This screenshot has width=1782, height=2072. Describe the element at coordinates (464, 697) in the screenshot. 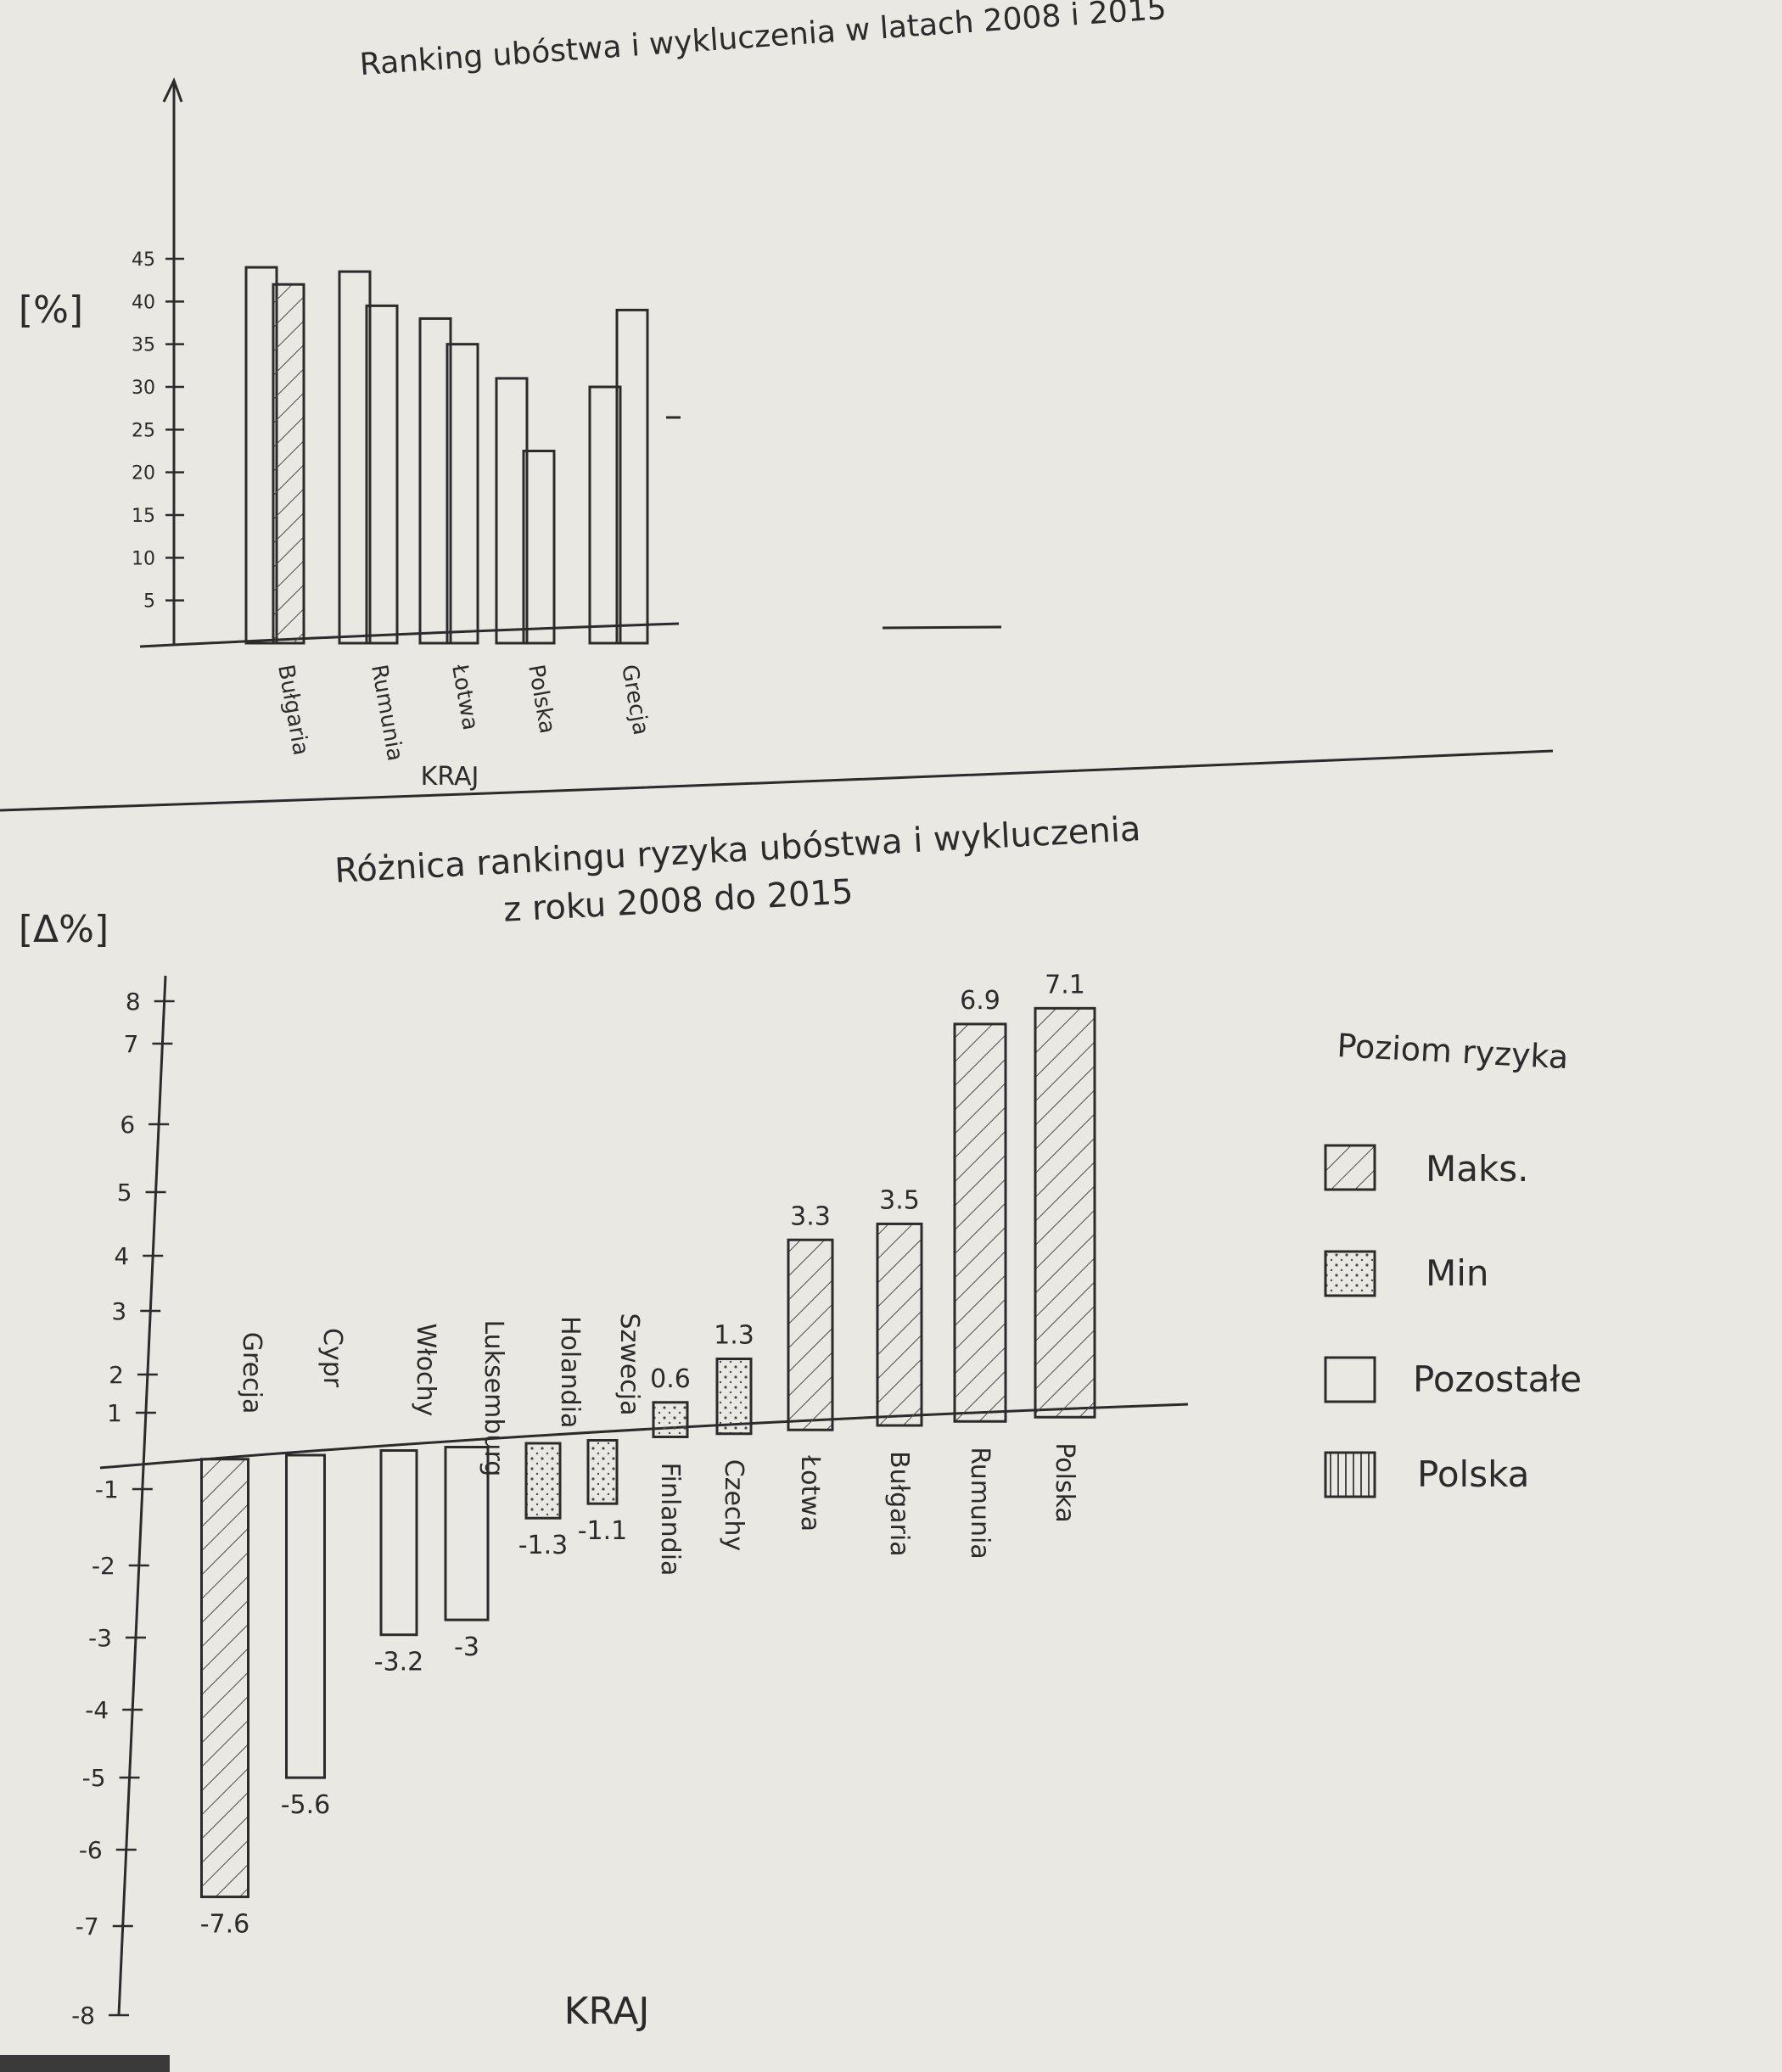

I see `top-x-label-lotwa: Łotwa` at that location.